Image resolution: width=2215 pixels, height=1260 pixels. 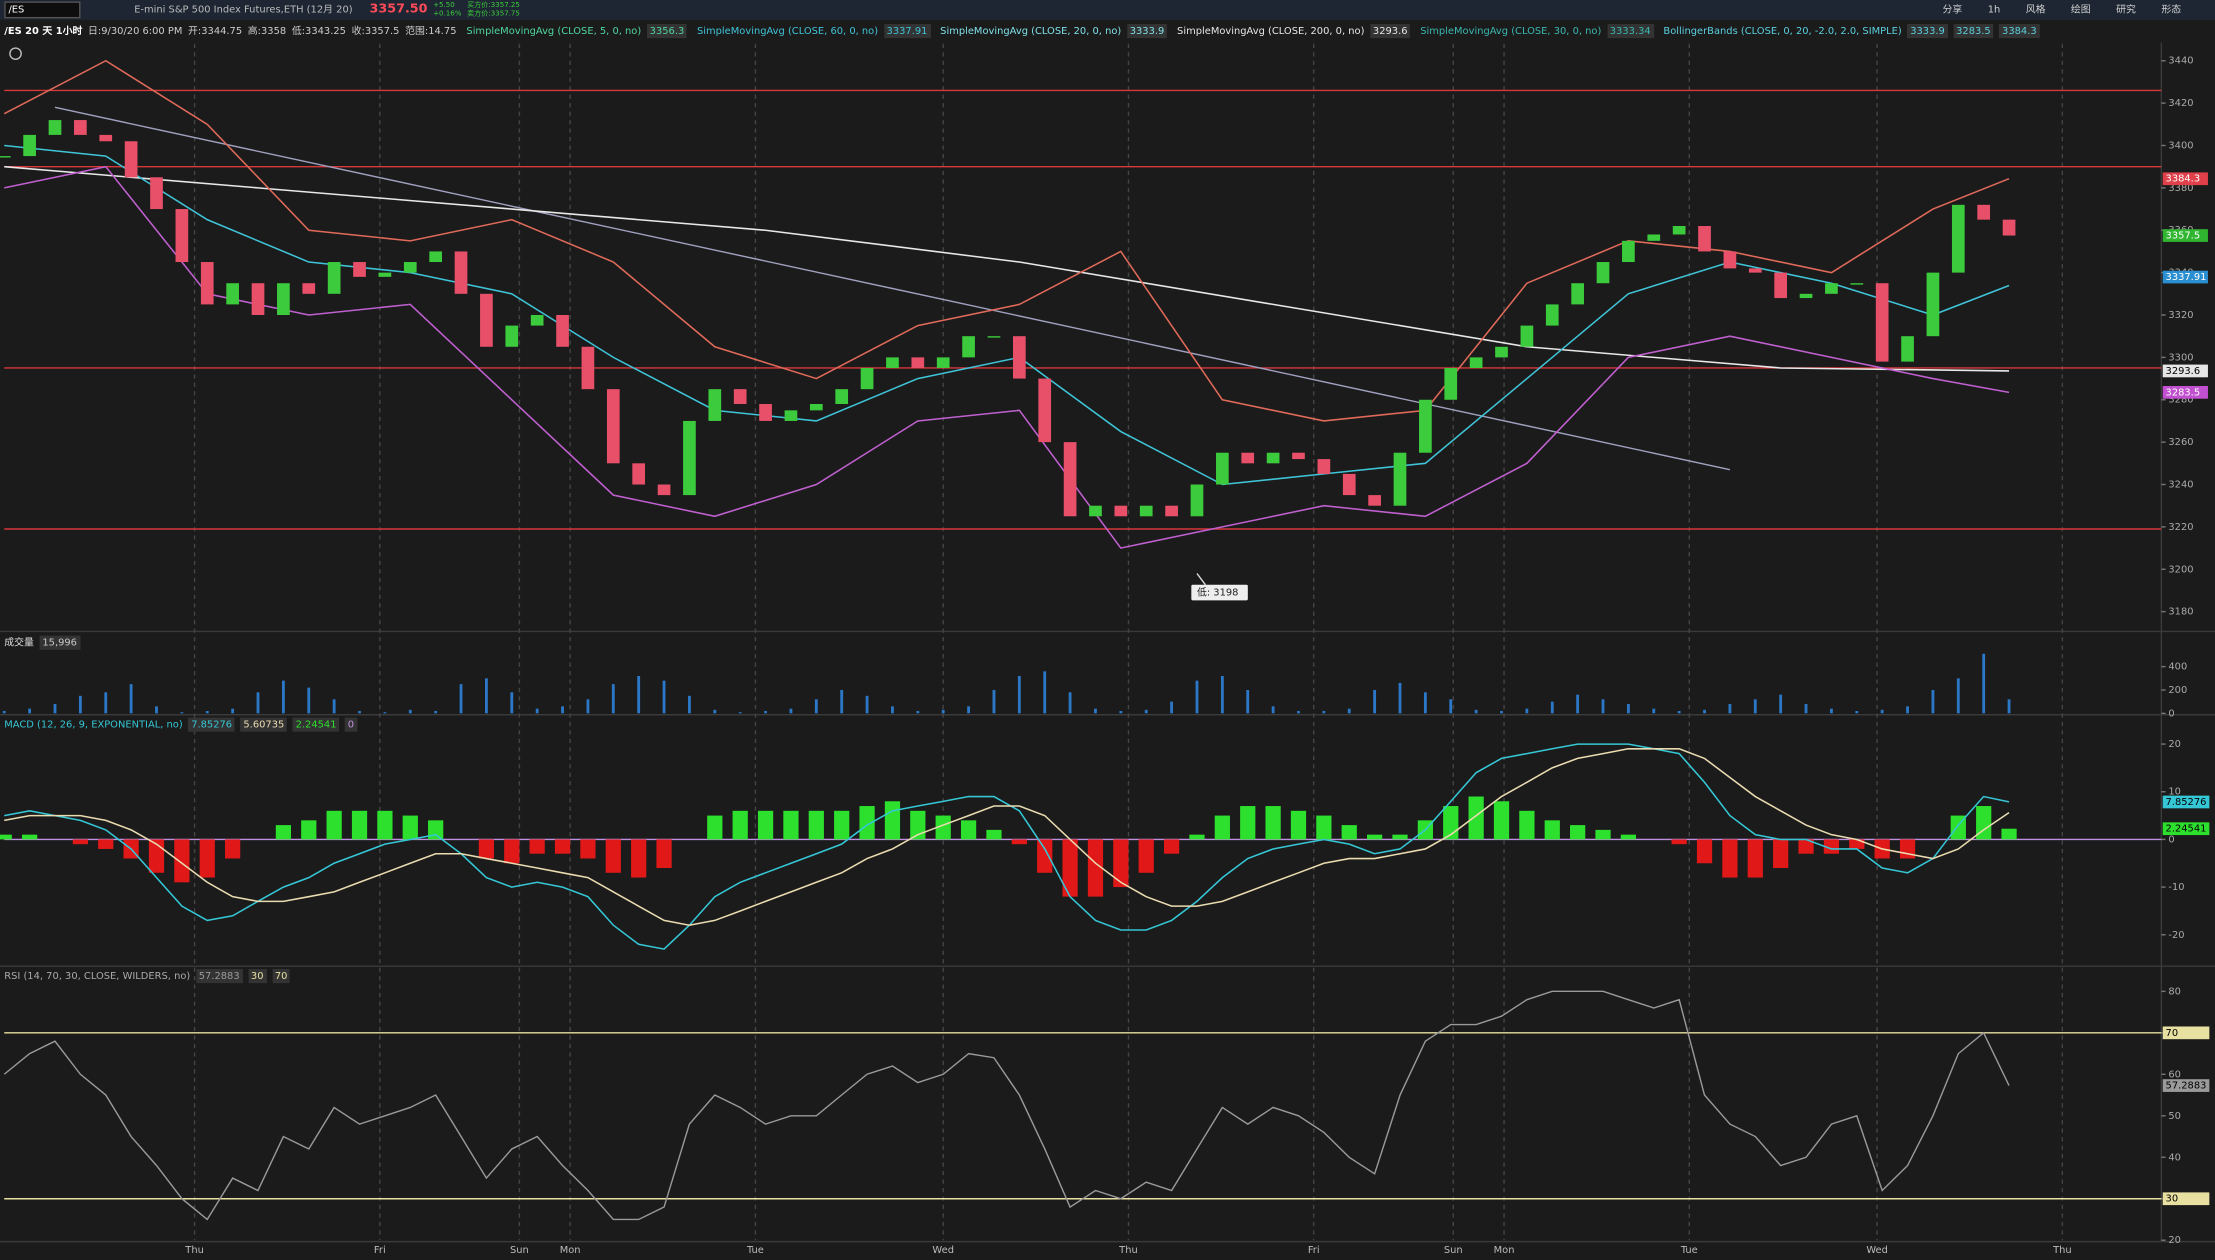 What do you see at coordinates (1952, 10) in the screenshot?
I see `toolbar-button: 分享` at bounding box center [1952, 10].